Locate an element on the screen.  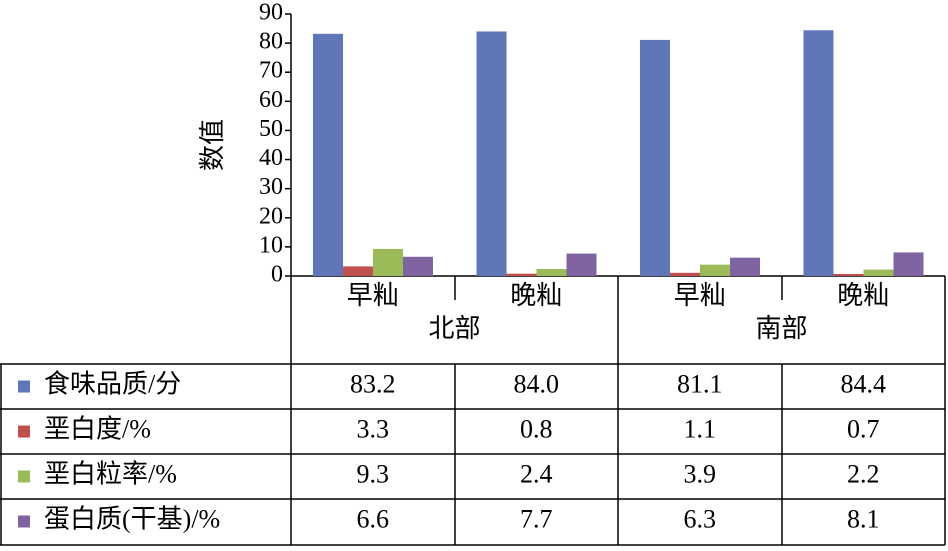
y-tick-label: 70 is located at coordinates (271, 71).